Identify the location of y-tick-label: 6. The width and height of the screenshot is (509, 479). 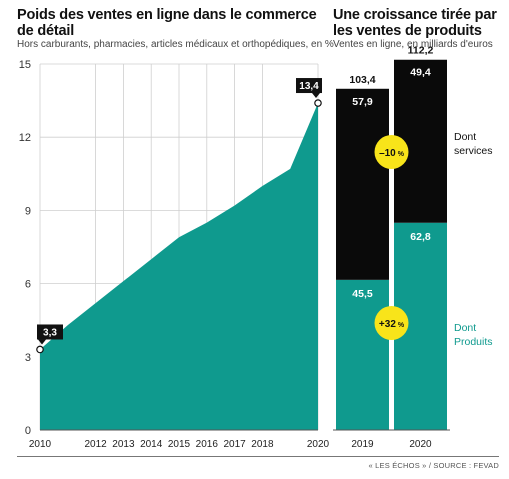
(28, 285).